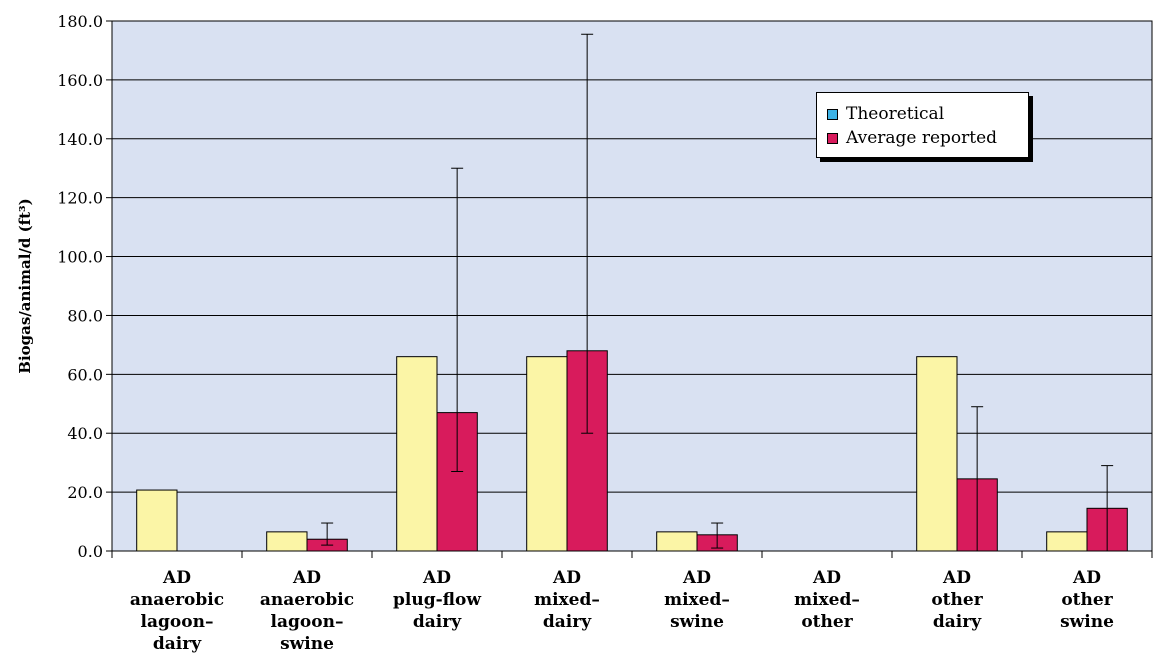  What do you see at coordinates (832, 114) in the screenshot?
I see `legend-swatch-theoretical` at bounding box center [832, 114].